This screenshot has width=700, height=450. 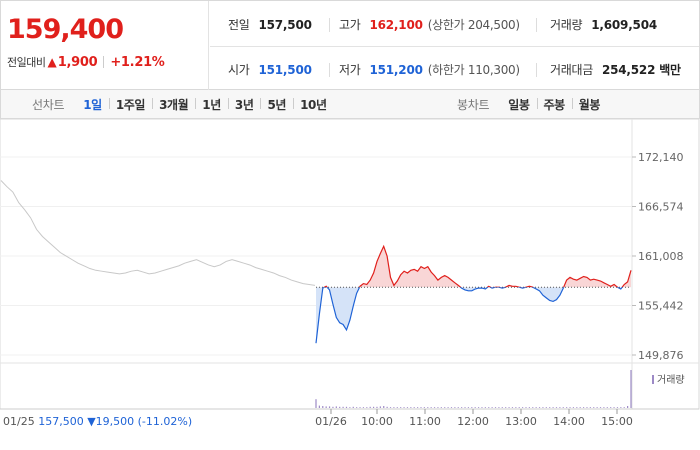 I want to click on change-percent: +1.21%, so click(x=137, y=62).